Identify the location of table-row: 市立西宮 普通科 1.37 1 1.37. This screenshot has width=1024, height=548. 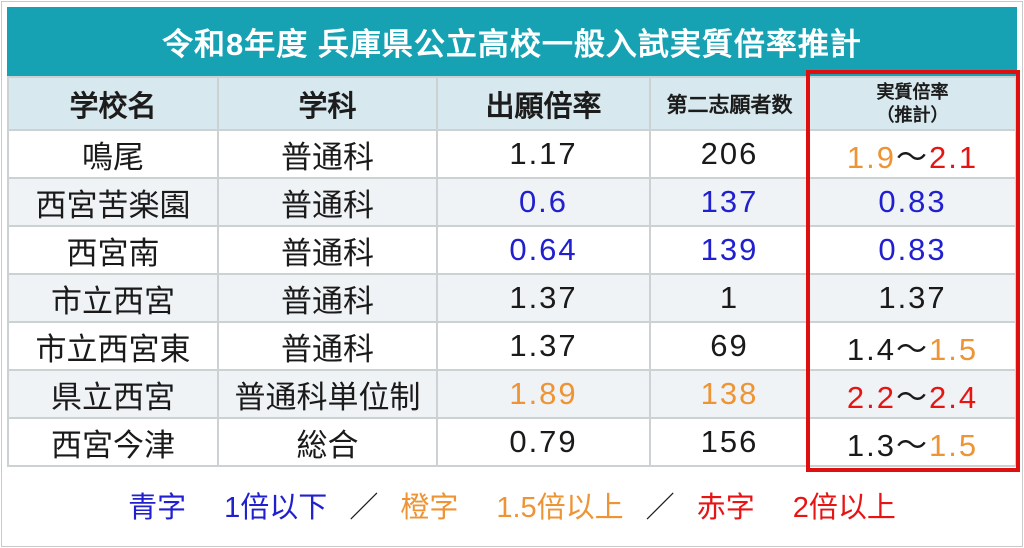
(512, 298).